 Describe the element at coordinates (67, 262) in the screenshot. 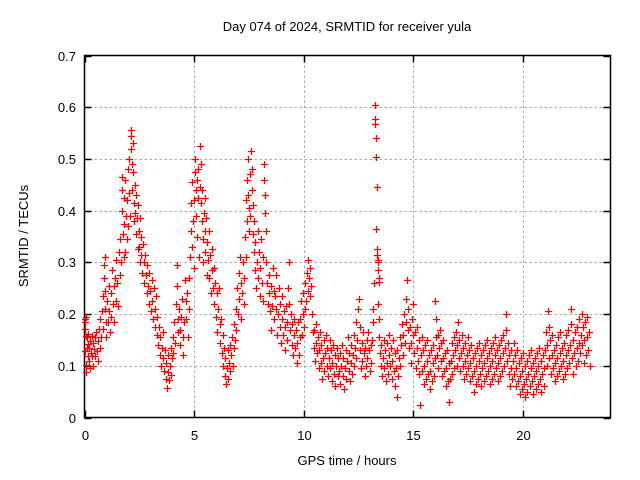

I see `y-tick-label: 0.3` at that location.